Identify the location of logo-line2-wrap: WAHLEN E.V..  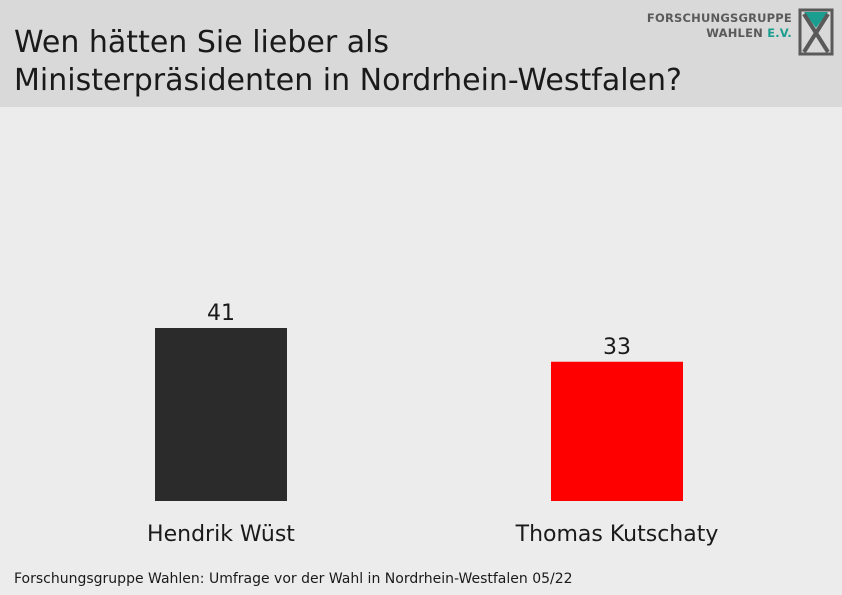
(719, 33).